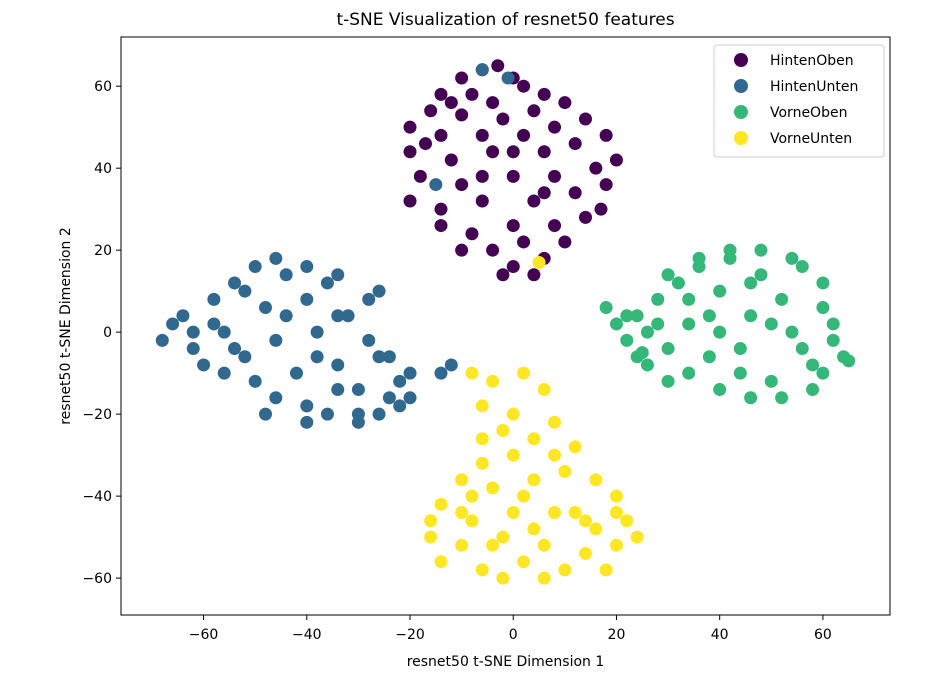 The width and height of the screenshot is (945, 680). What do you see at coordinates (107, 333) in the screenshot?
I see `y-tick-label: 0` at bounding box center [107, 333].